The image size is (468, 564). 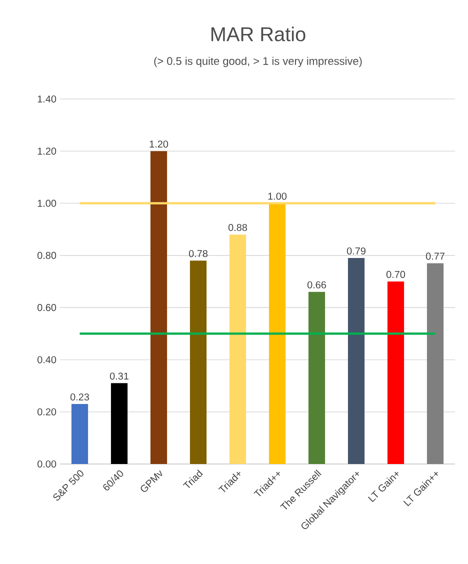 I want to click on data-label: 0.79, so click(x=356, y=251).